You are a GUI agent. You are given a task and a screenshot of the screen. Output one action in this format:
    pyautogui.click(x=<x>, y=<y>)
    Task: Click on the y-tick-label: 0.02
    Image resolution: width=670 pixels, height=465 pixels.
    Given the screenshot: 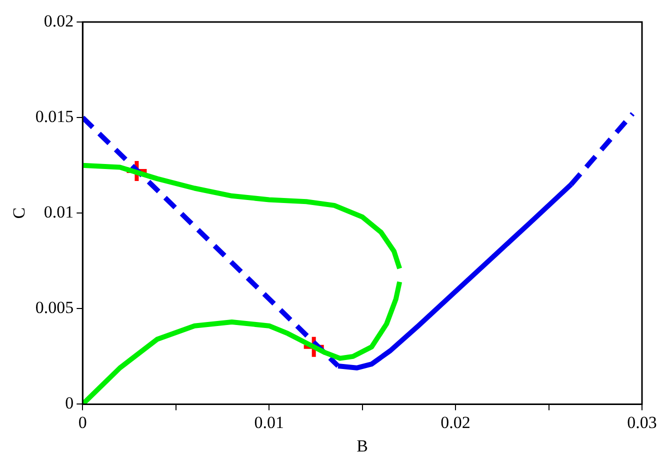 What is the action you would take?
    pyautogui.click(x=59, y=20)
    